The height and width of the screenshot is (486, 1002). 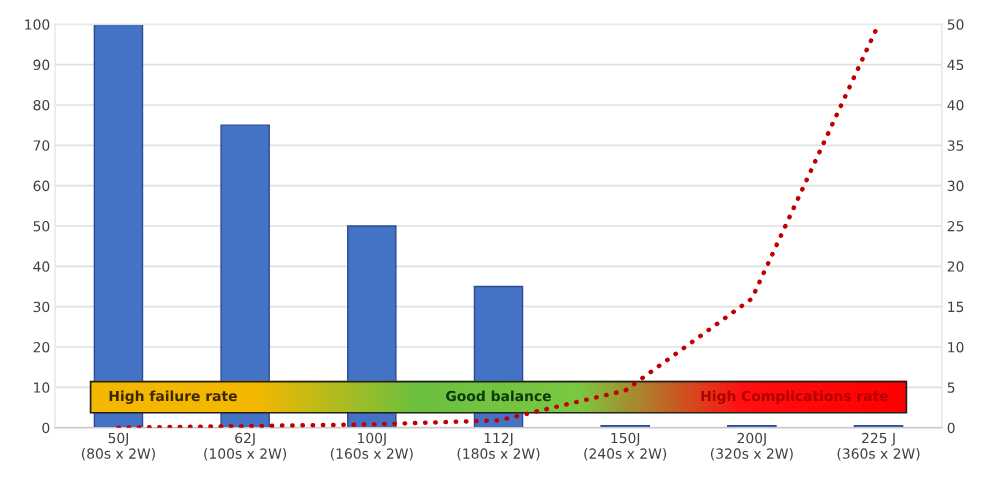 I want to click on annotation: High failure rate, so click(x=173, y=397).